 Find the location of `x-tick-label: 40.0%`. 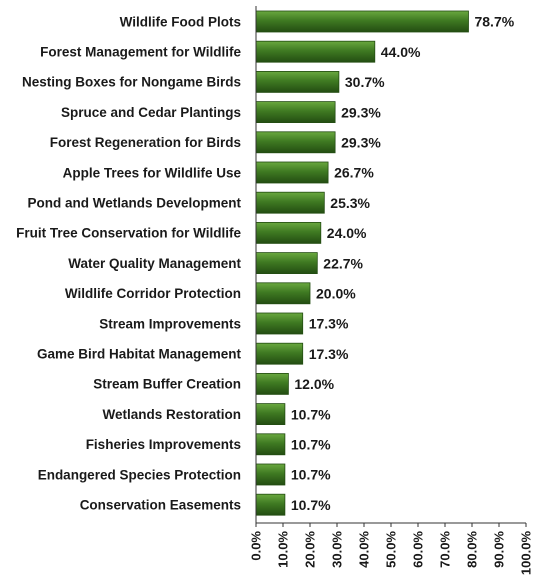

x-tick-label: 40.0% is located at coordinates (364, 549).